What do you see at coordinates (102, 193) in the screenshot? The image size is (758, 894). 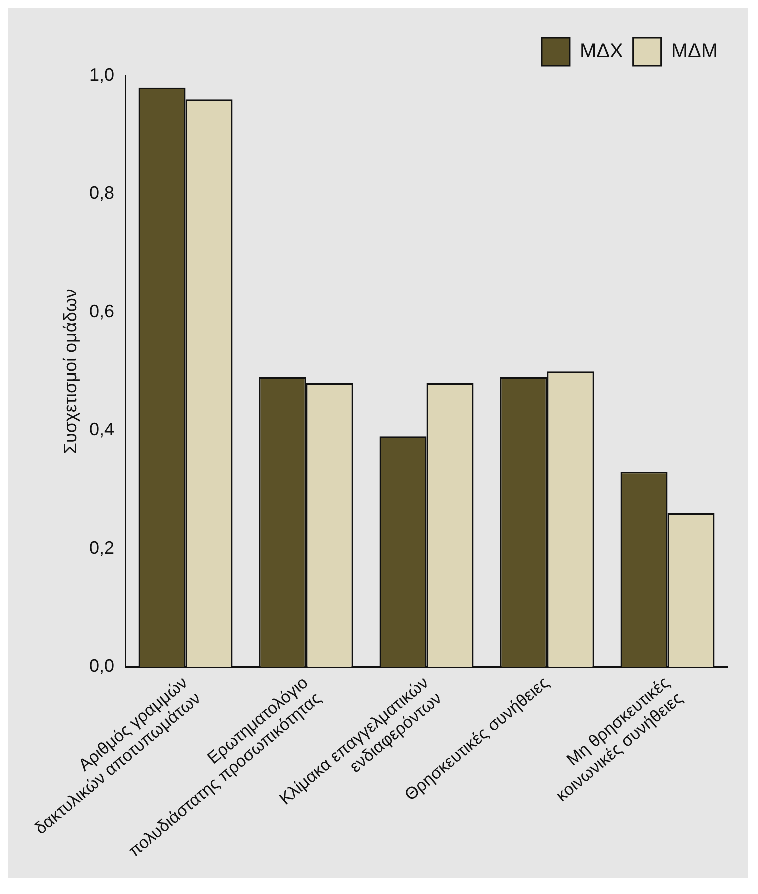 I see `y-tick-label: 0,8` at bounding box center [102, 193].